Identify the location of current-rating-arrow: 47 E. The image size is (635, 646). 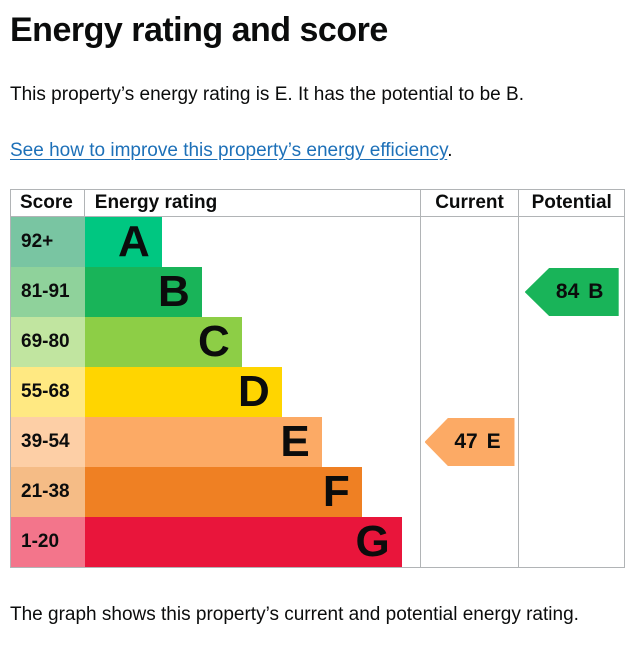
(469, 442).